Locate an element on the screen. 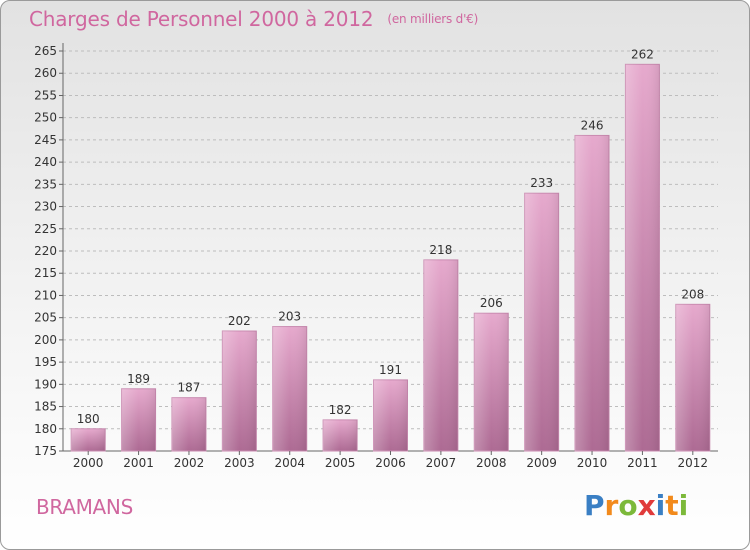 The image size is (750, 550). bar-value-label: 182 is located at coordinates (340, 410).